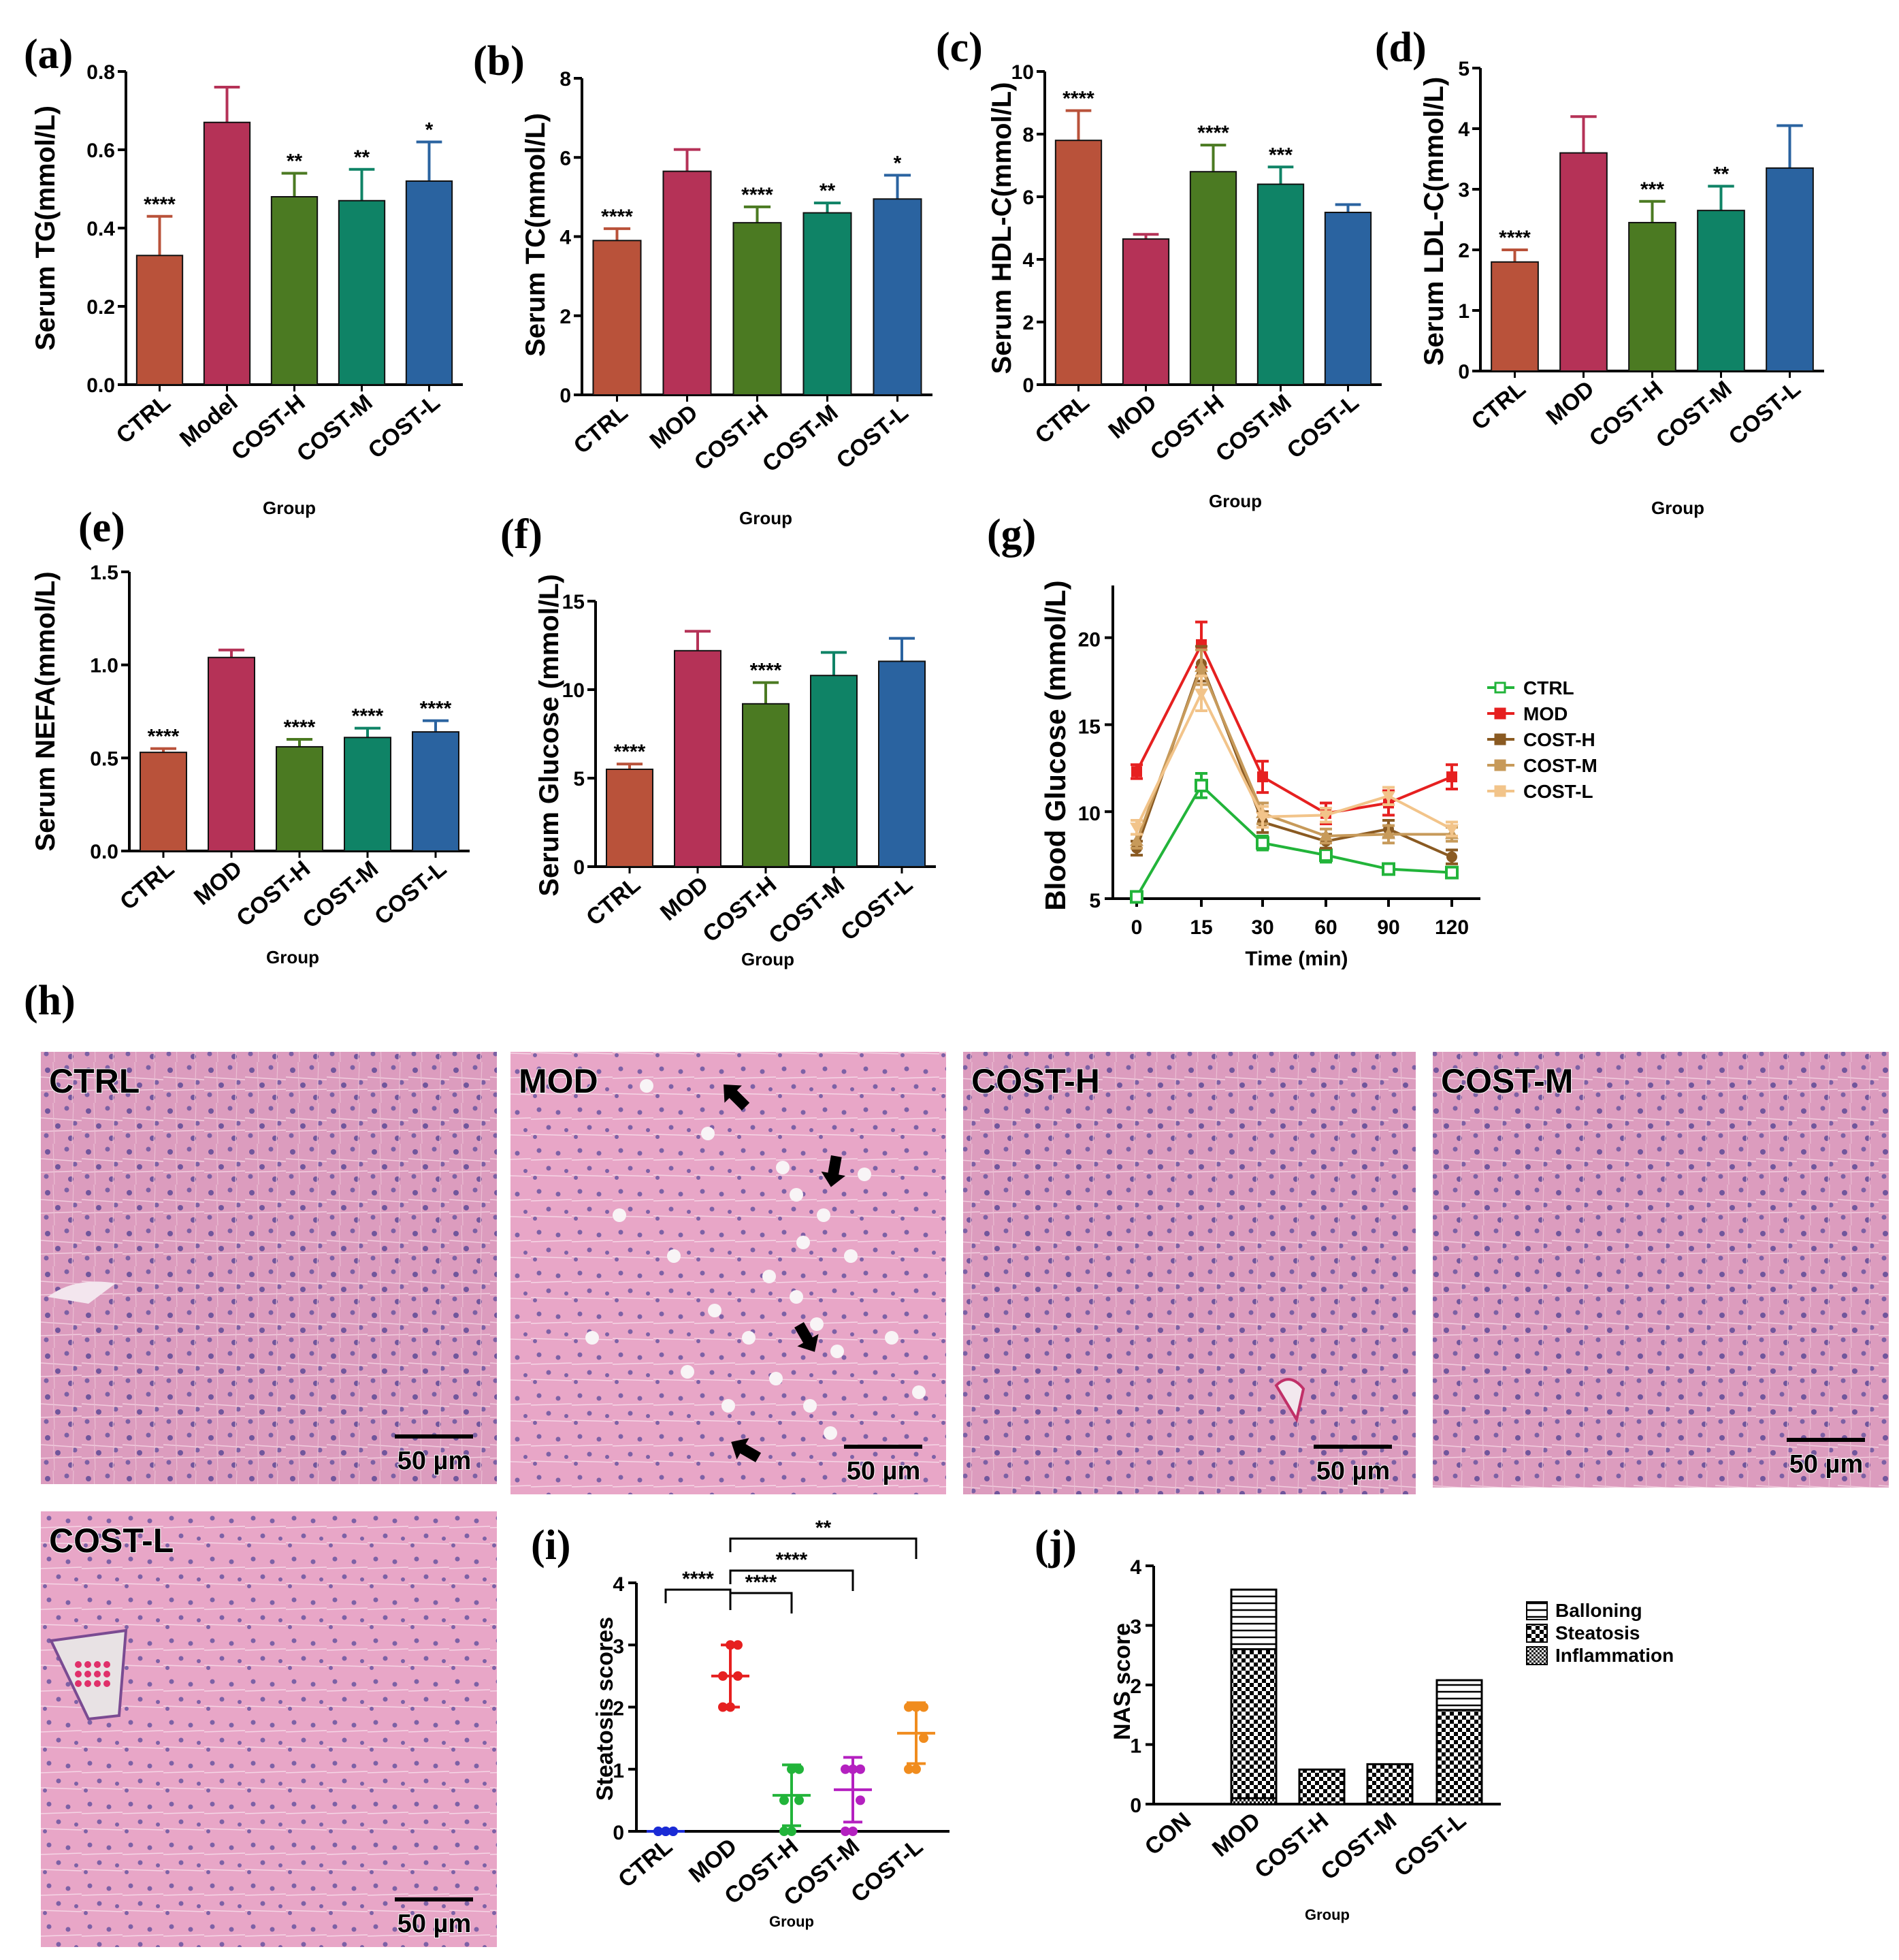  Describe the element at coordinates (1537, 1610) in the screenshot. I see `legend-swatch` at that location.